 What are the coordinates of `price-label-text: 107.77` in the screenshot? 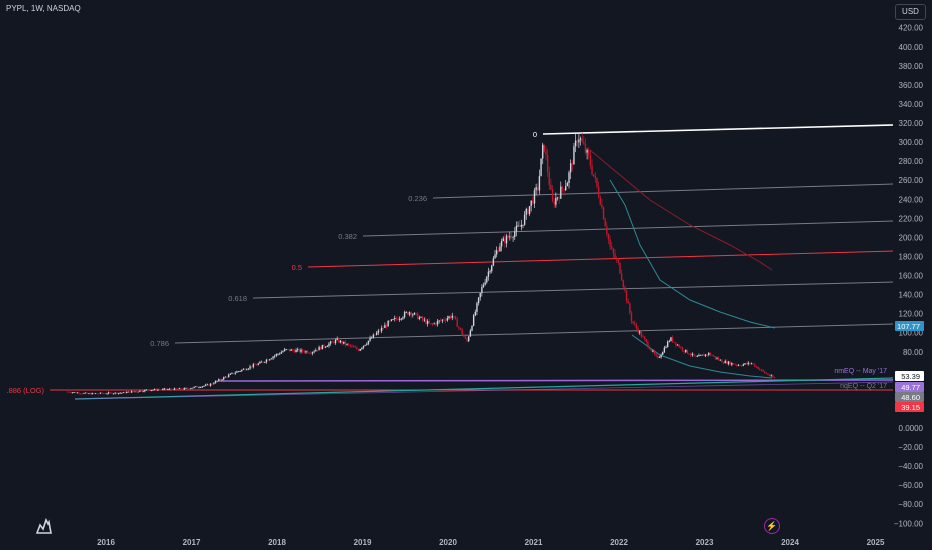 It's located at (908, 326).